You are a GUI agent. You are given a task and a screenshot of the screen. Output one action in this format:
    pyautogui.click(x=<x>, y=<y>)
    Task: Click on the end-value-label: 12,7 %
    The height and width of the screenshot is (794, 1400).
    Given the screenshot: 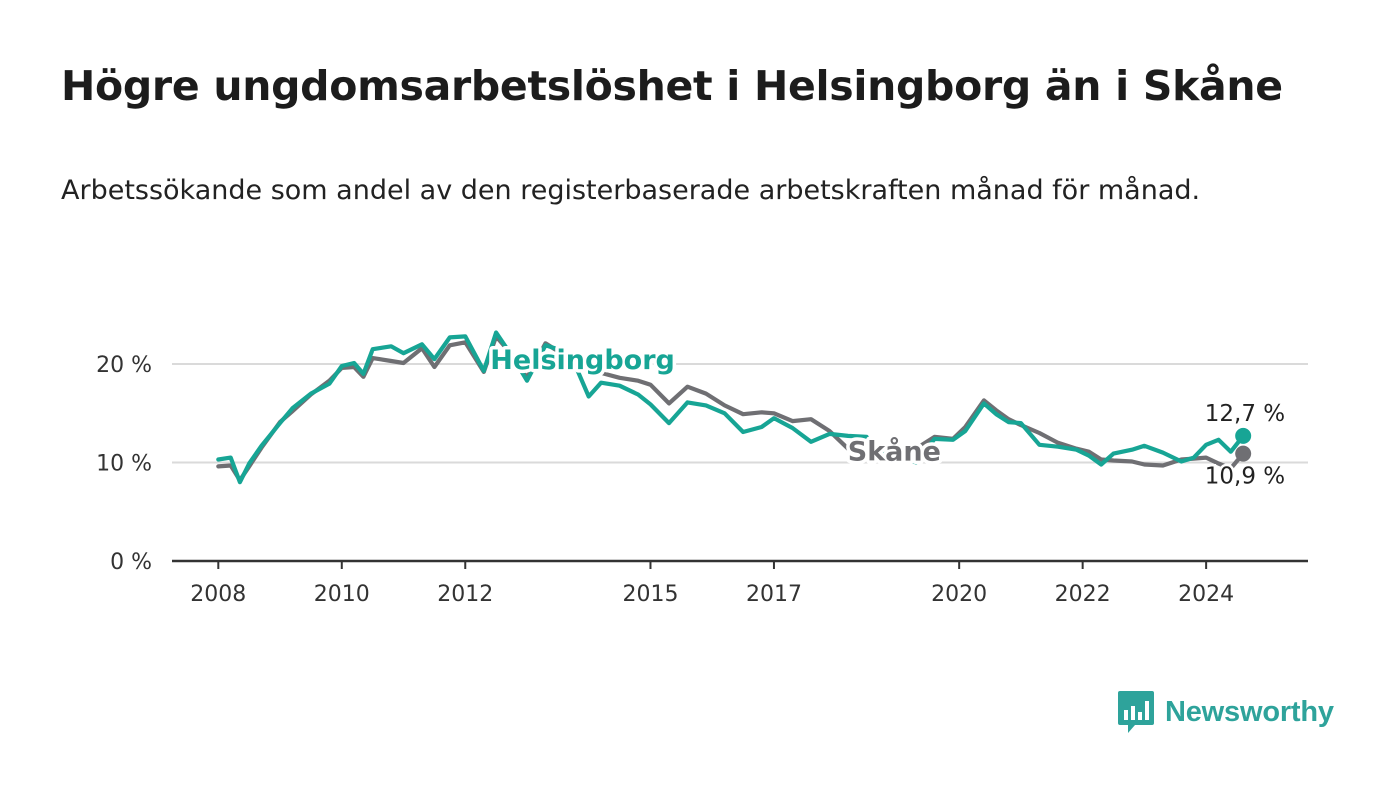 What is the action you would take?
    pyautogui.click(x=1245, y=414)
    